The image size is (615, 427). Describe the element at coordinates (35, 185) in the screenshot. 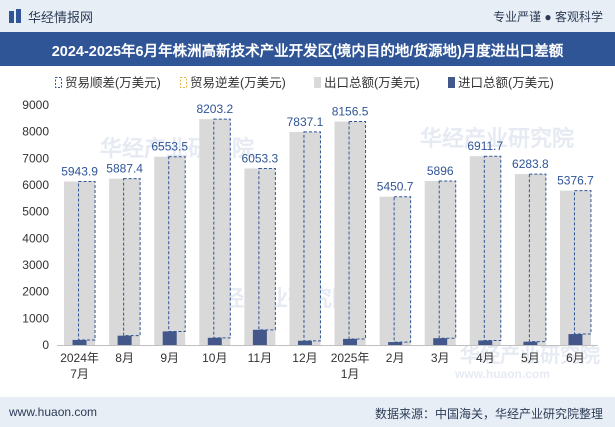

I see `y-tick-label: 6000` at that location.